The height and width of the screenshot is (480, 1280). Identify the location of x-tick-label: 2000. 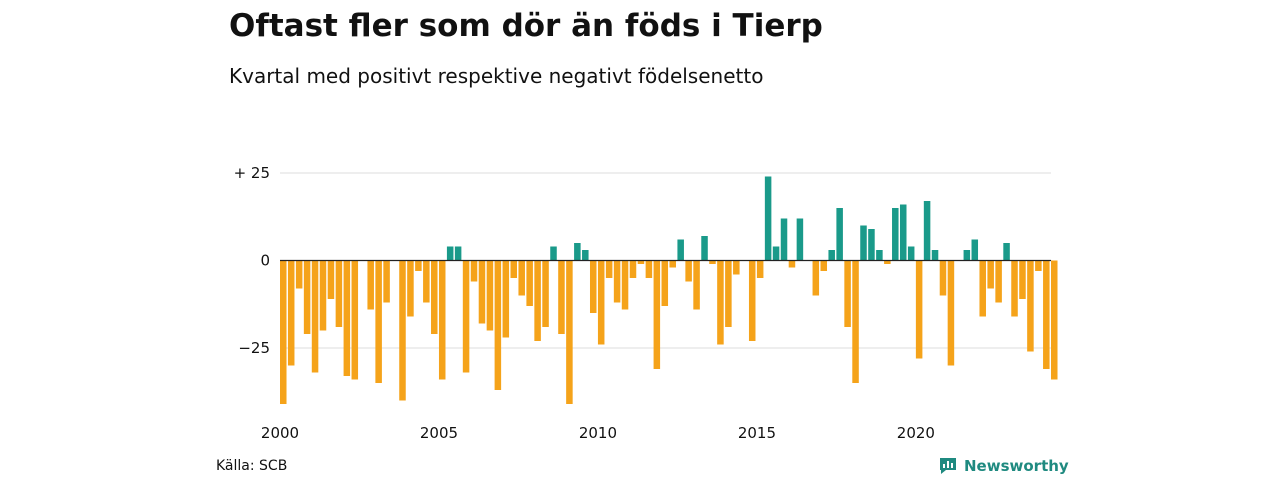
(280, 433).